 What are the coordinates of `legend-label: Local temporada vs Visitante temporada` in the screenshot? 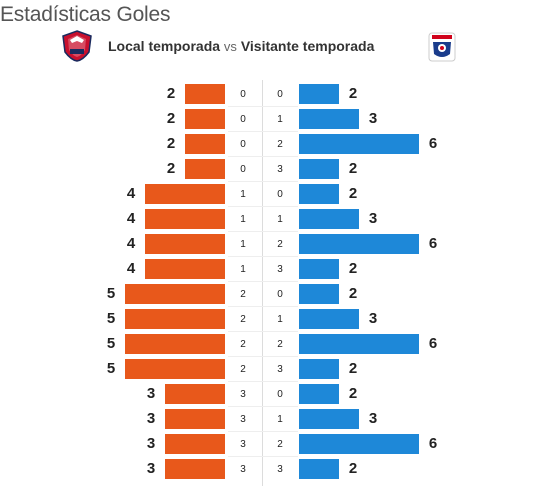 It's located at (241, 46).